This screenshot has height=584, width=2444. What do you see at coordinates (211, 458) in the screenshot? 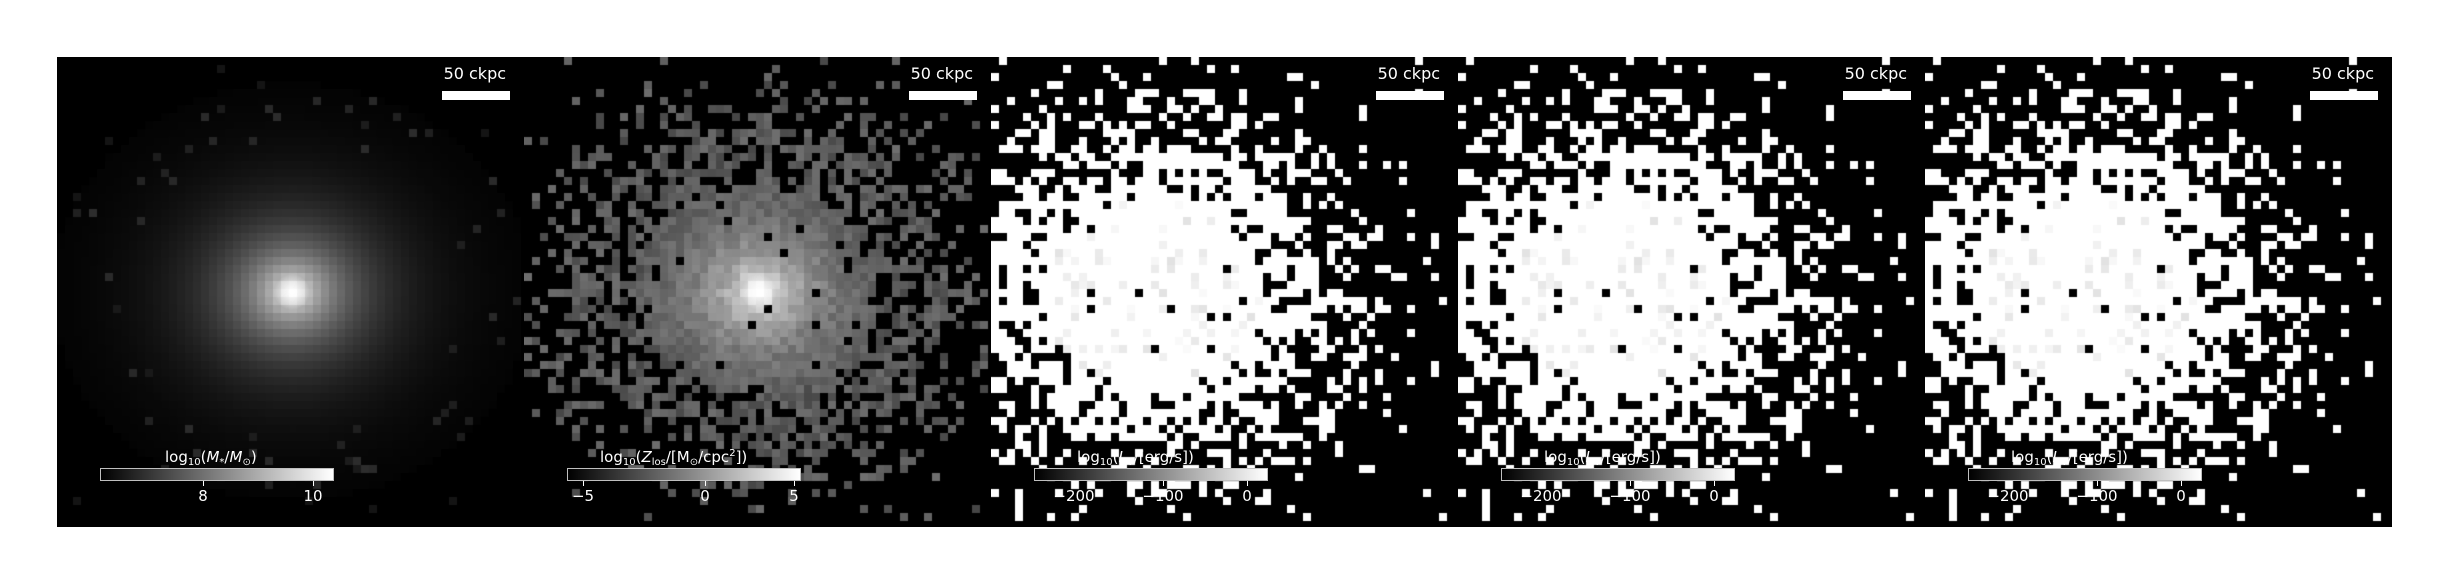
I see `colorbar-label: log10(M*/M⊙)` at bounding box center [211, 458].